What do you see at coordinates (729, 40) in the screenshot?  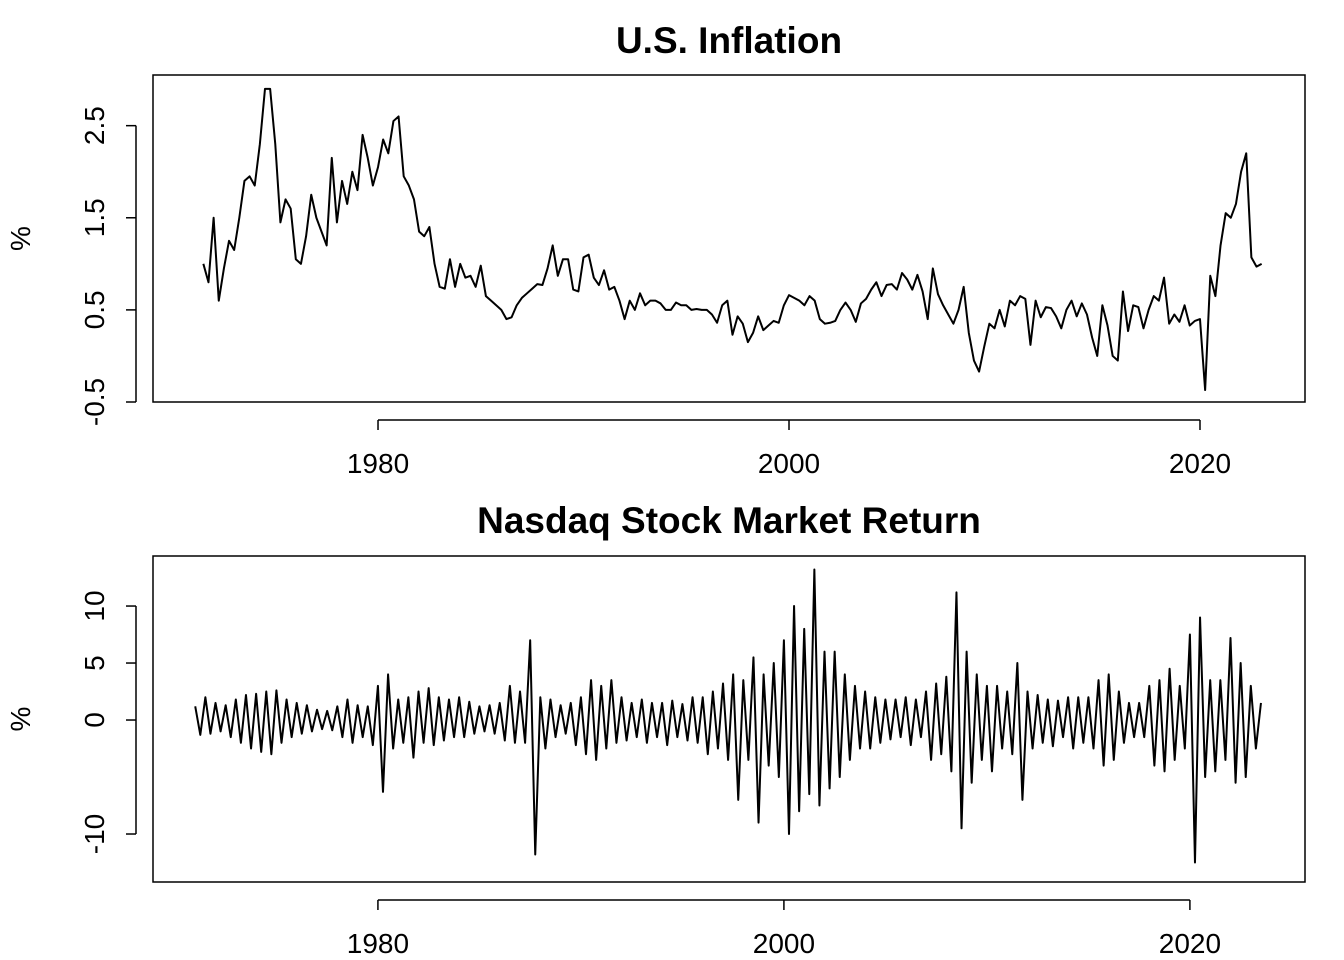 I see `chart-title: U.S. Inflation` at bounding box center [729, 40].